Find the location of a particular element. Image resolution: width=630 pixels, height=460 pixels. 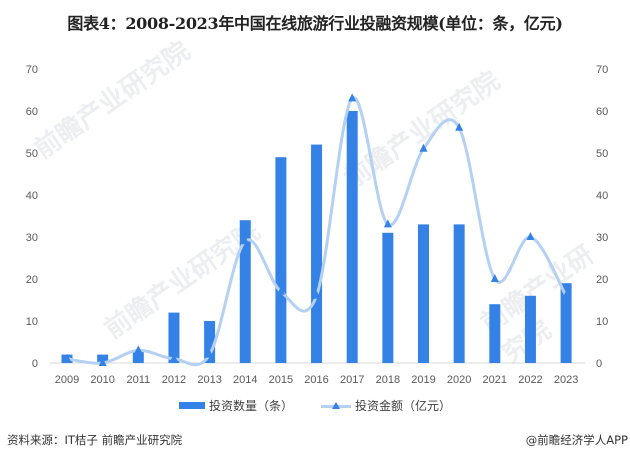

x-tick-label: 2015 is located at coordinates (281, 380).